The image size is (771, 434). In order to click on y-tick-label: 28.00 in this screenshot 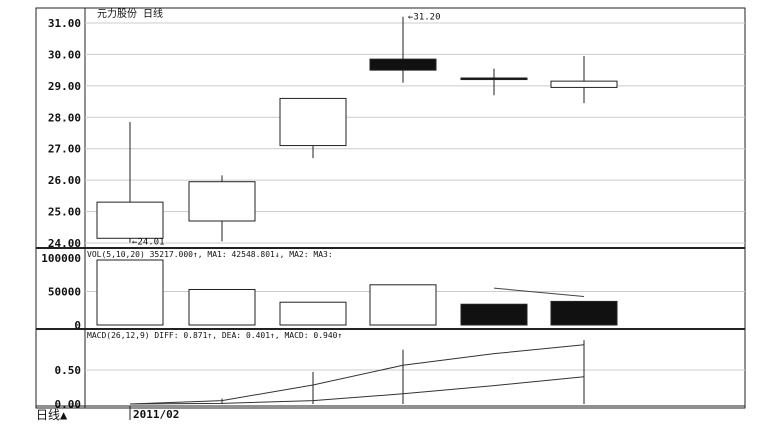, I will do `click(64, 117)`.